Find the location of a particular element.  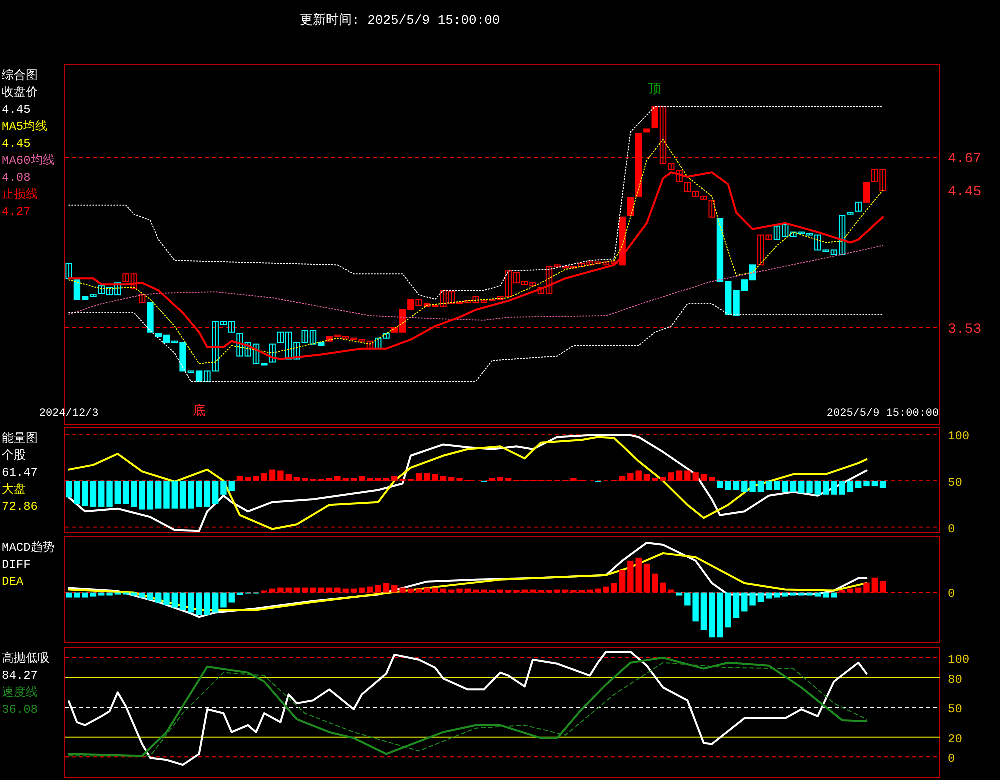

text: DEA is located at coordinates (13, 582).